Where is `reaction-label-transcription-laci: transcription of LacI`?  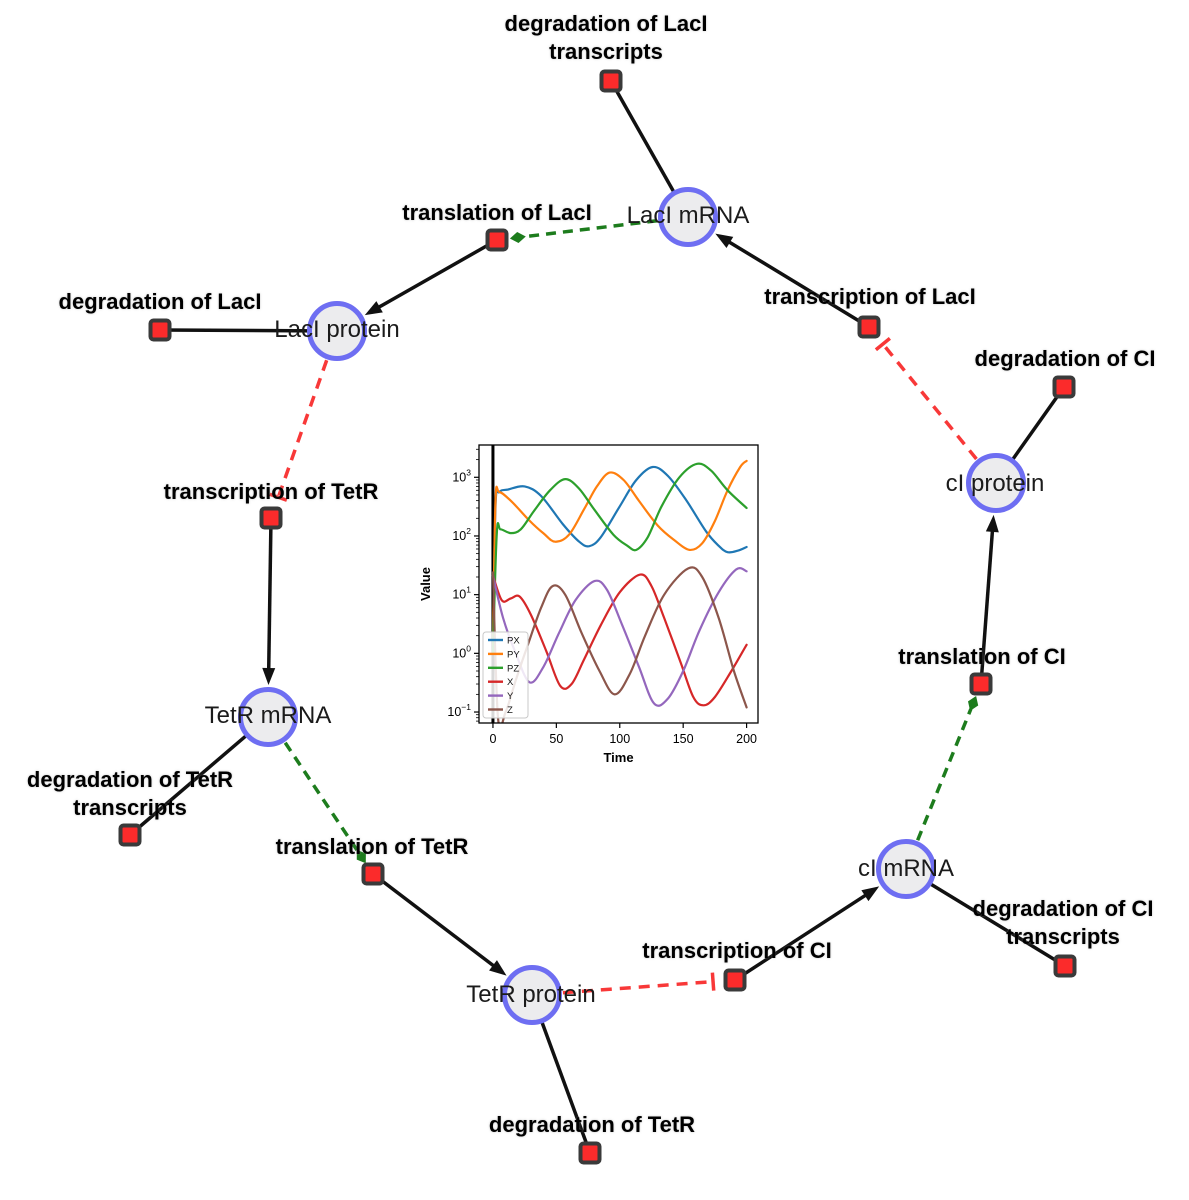 reaction-label-transcription-laci: transcription of LacI is located at coordinates (869, 297).